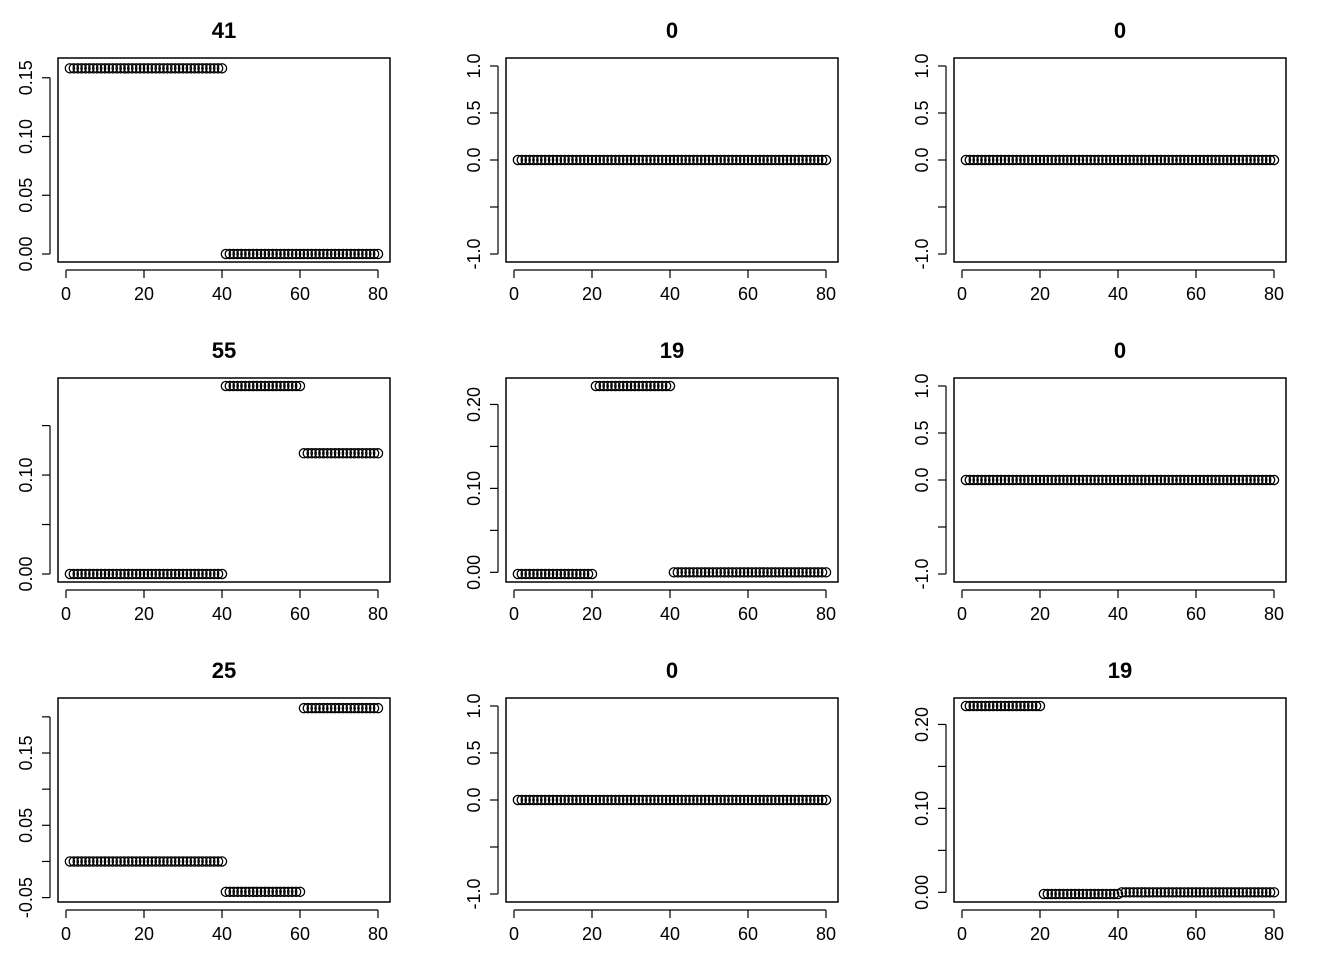  What do you see at coordinates (66, 934) in the screenshot?
I see `x-tick-label: 0` at bounding box center [66, 934].